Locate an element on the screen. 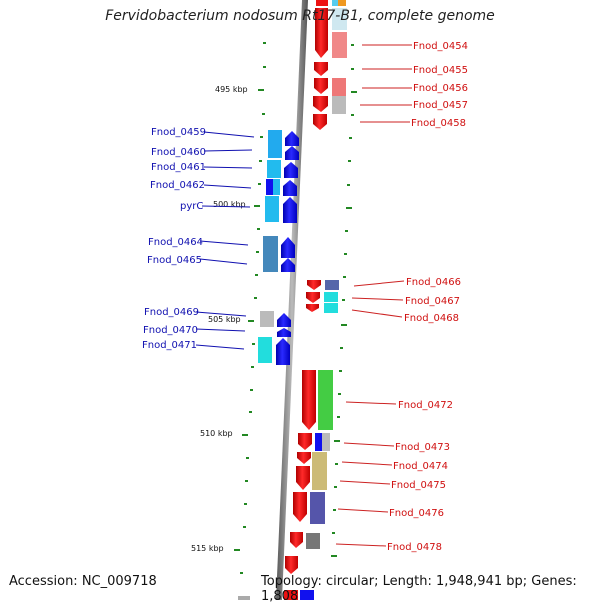 The width and height of the screenshot is (600, 604). gene-label-fnod-0474: Fnod_0474 is located at coordinates (420, 466).